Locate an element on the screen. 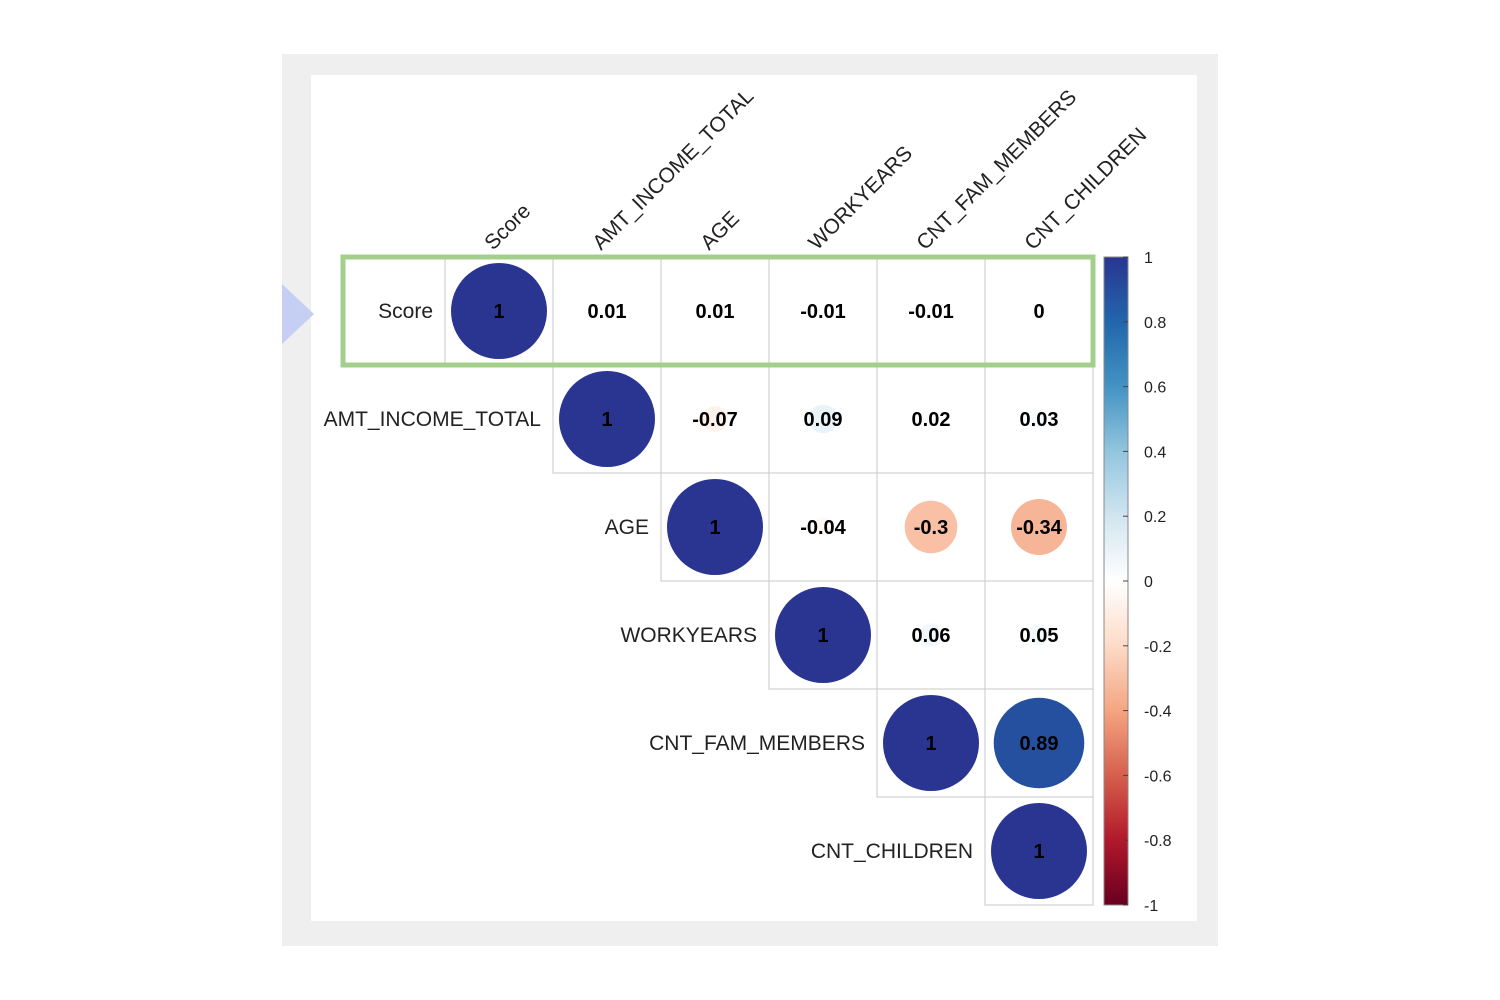  colorbar-tick-label: -0.8 is located at coordinates (1158, 841).